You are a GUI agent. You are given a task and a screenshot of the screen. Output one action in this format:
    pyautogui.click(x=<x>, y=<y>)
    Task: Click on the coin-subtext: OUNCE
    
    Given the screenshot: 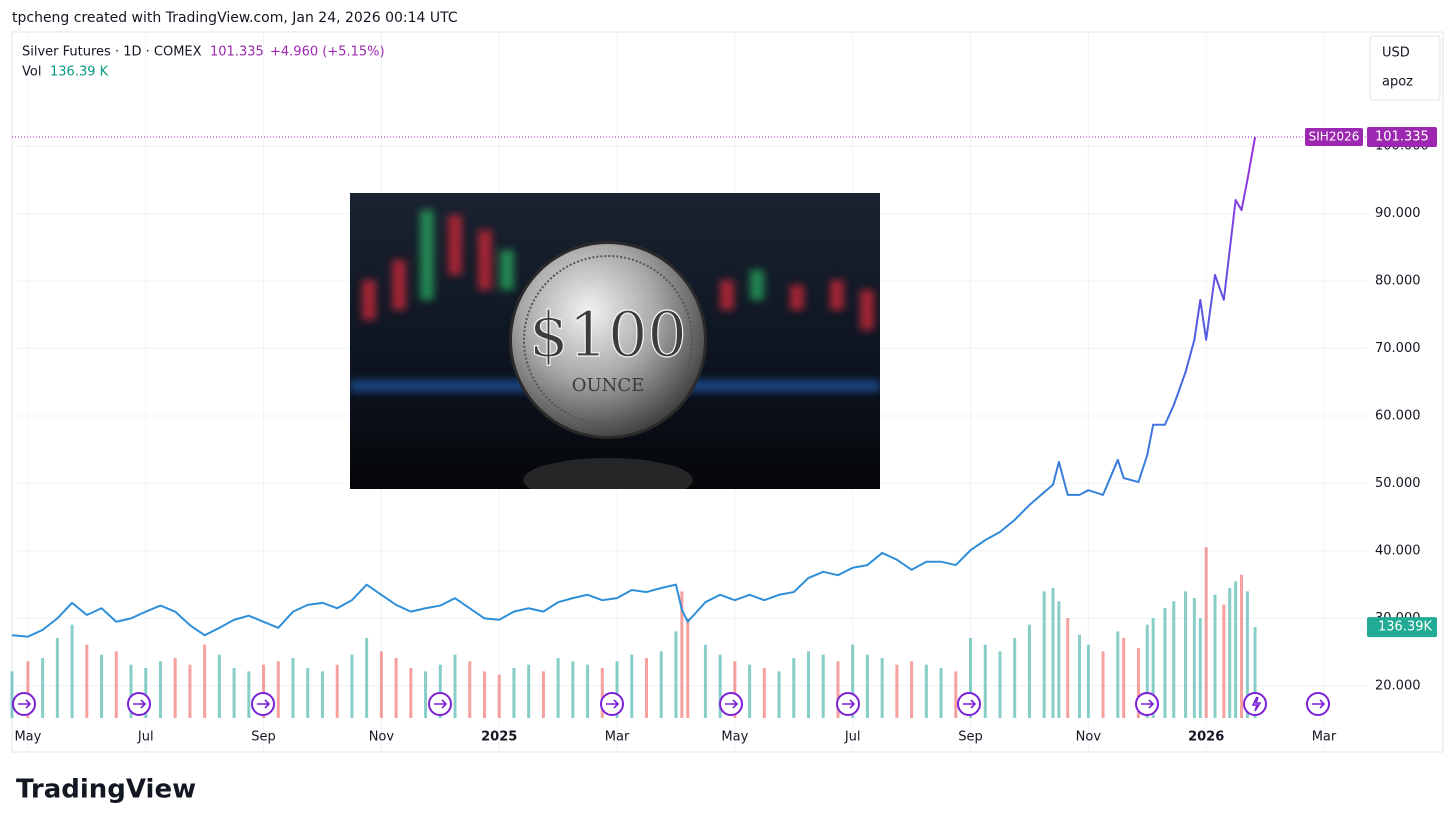 What is the action you would take?
    pyautogui.click(x=608, y=385)
    